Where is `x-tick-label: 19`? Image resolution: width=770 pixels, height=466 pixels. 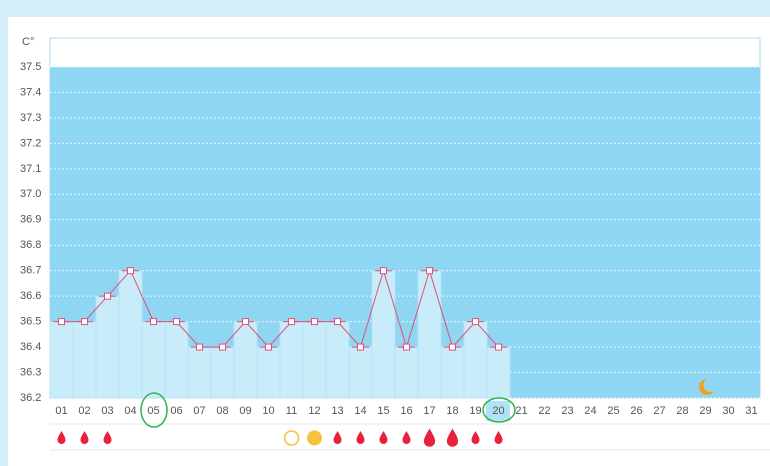 x-tick-label: 19 is located at coordinates (475, 411).